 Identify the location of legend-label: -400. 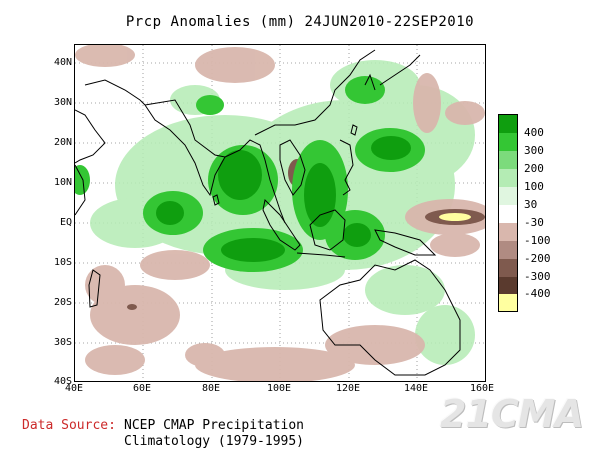
(537, 293).